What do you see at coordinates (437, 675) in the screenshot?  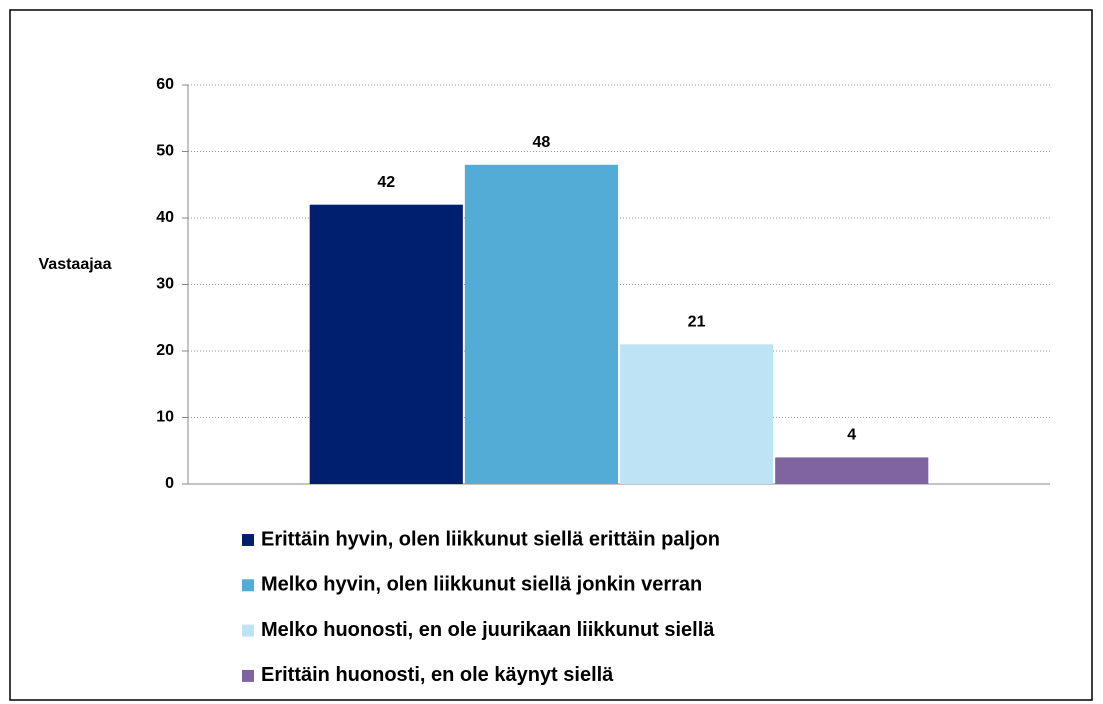 I see `legend-label: Erittäin huonosti, en ole käynyt siellä` at bounding box center [437, 675].